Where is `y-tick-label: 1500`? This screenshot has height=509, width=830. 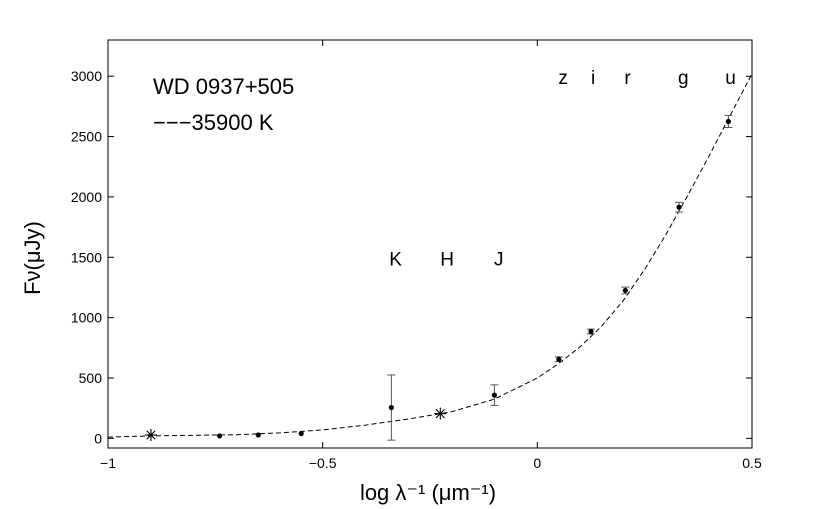
y-tick-label: 1500 is located at coordinates (86, 257).